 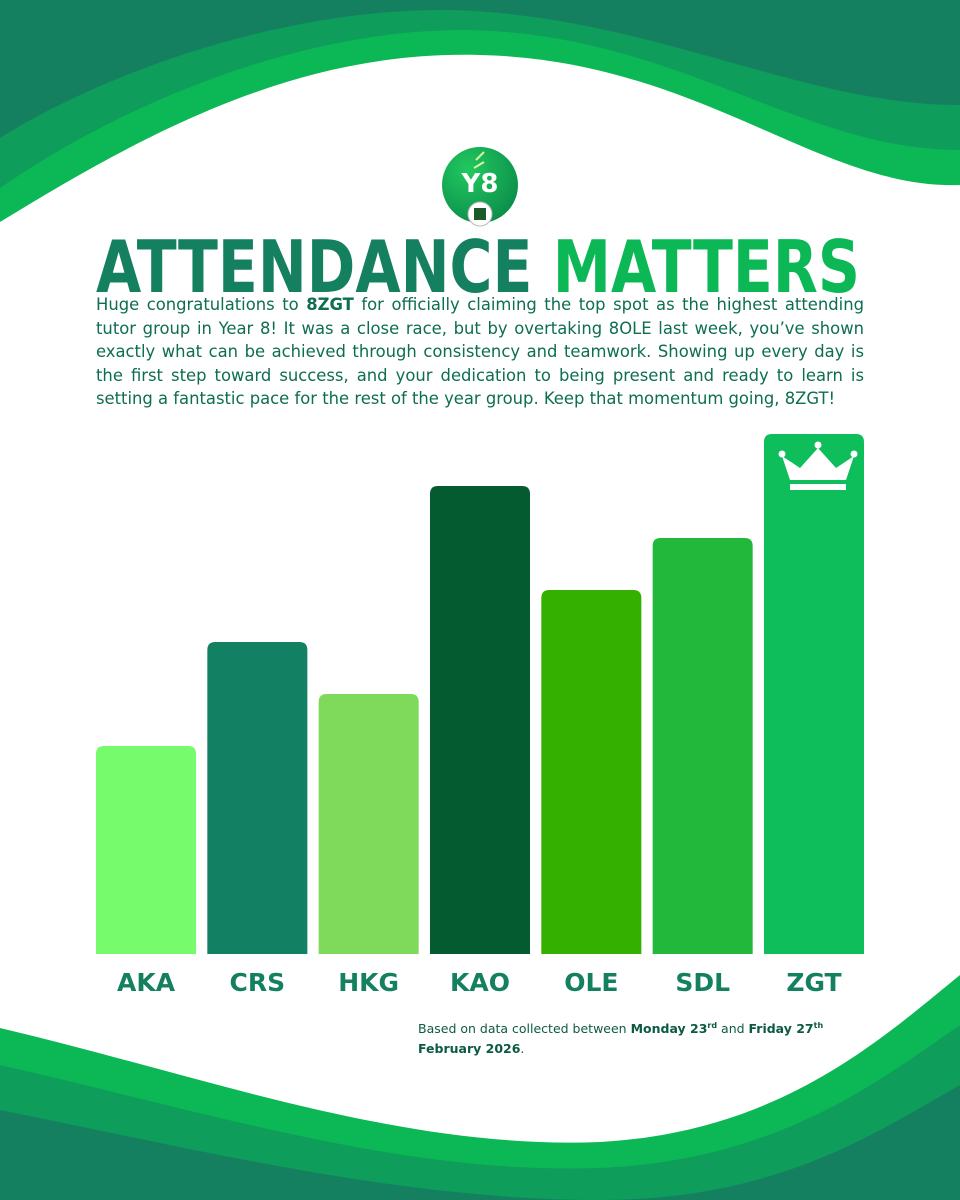 What do you see at coordinates (330, 304) in the screenshot?
I see `body-run: 8ZGT` at bounding box center [330, 304].